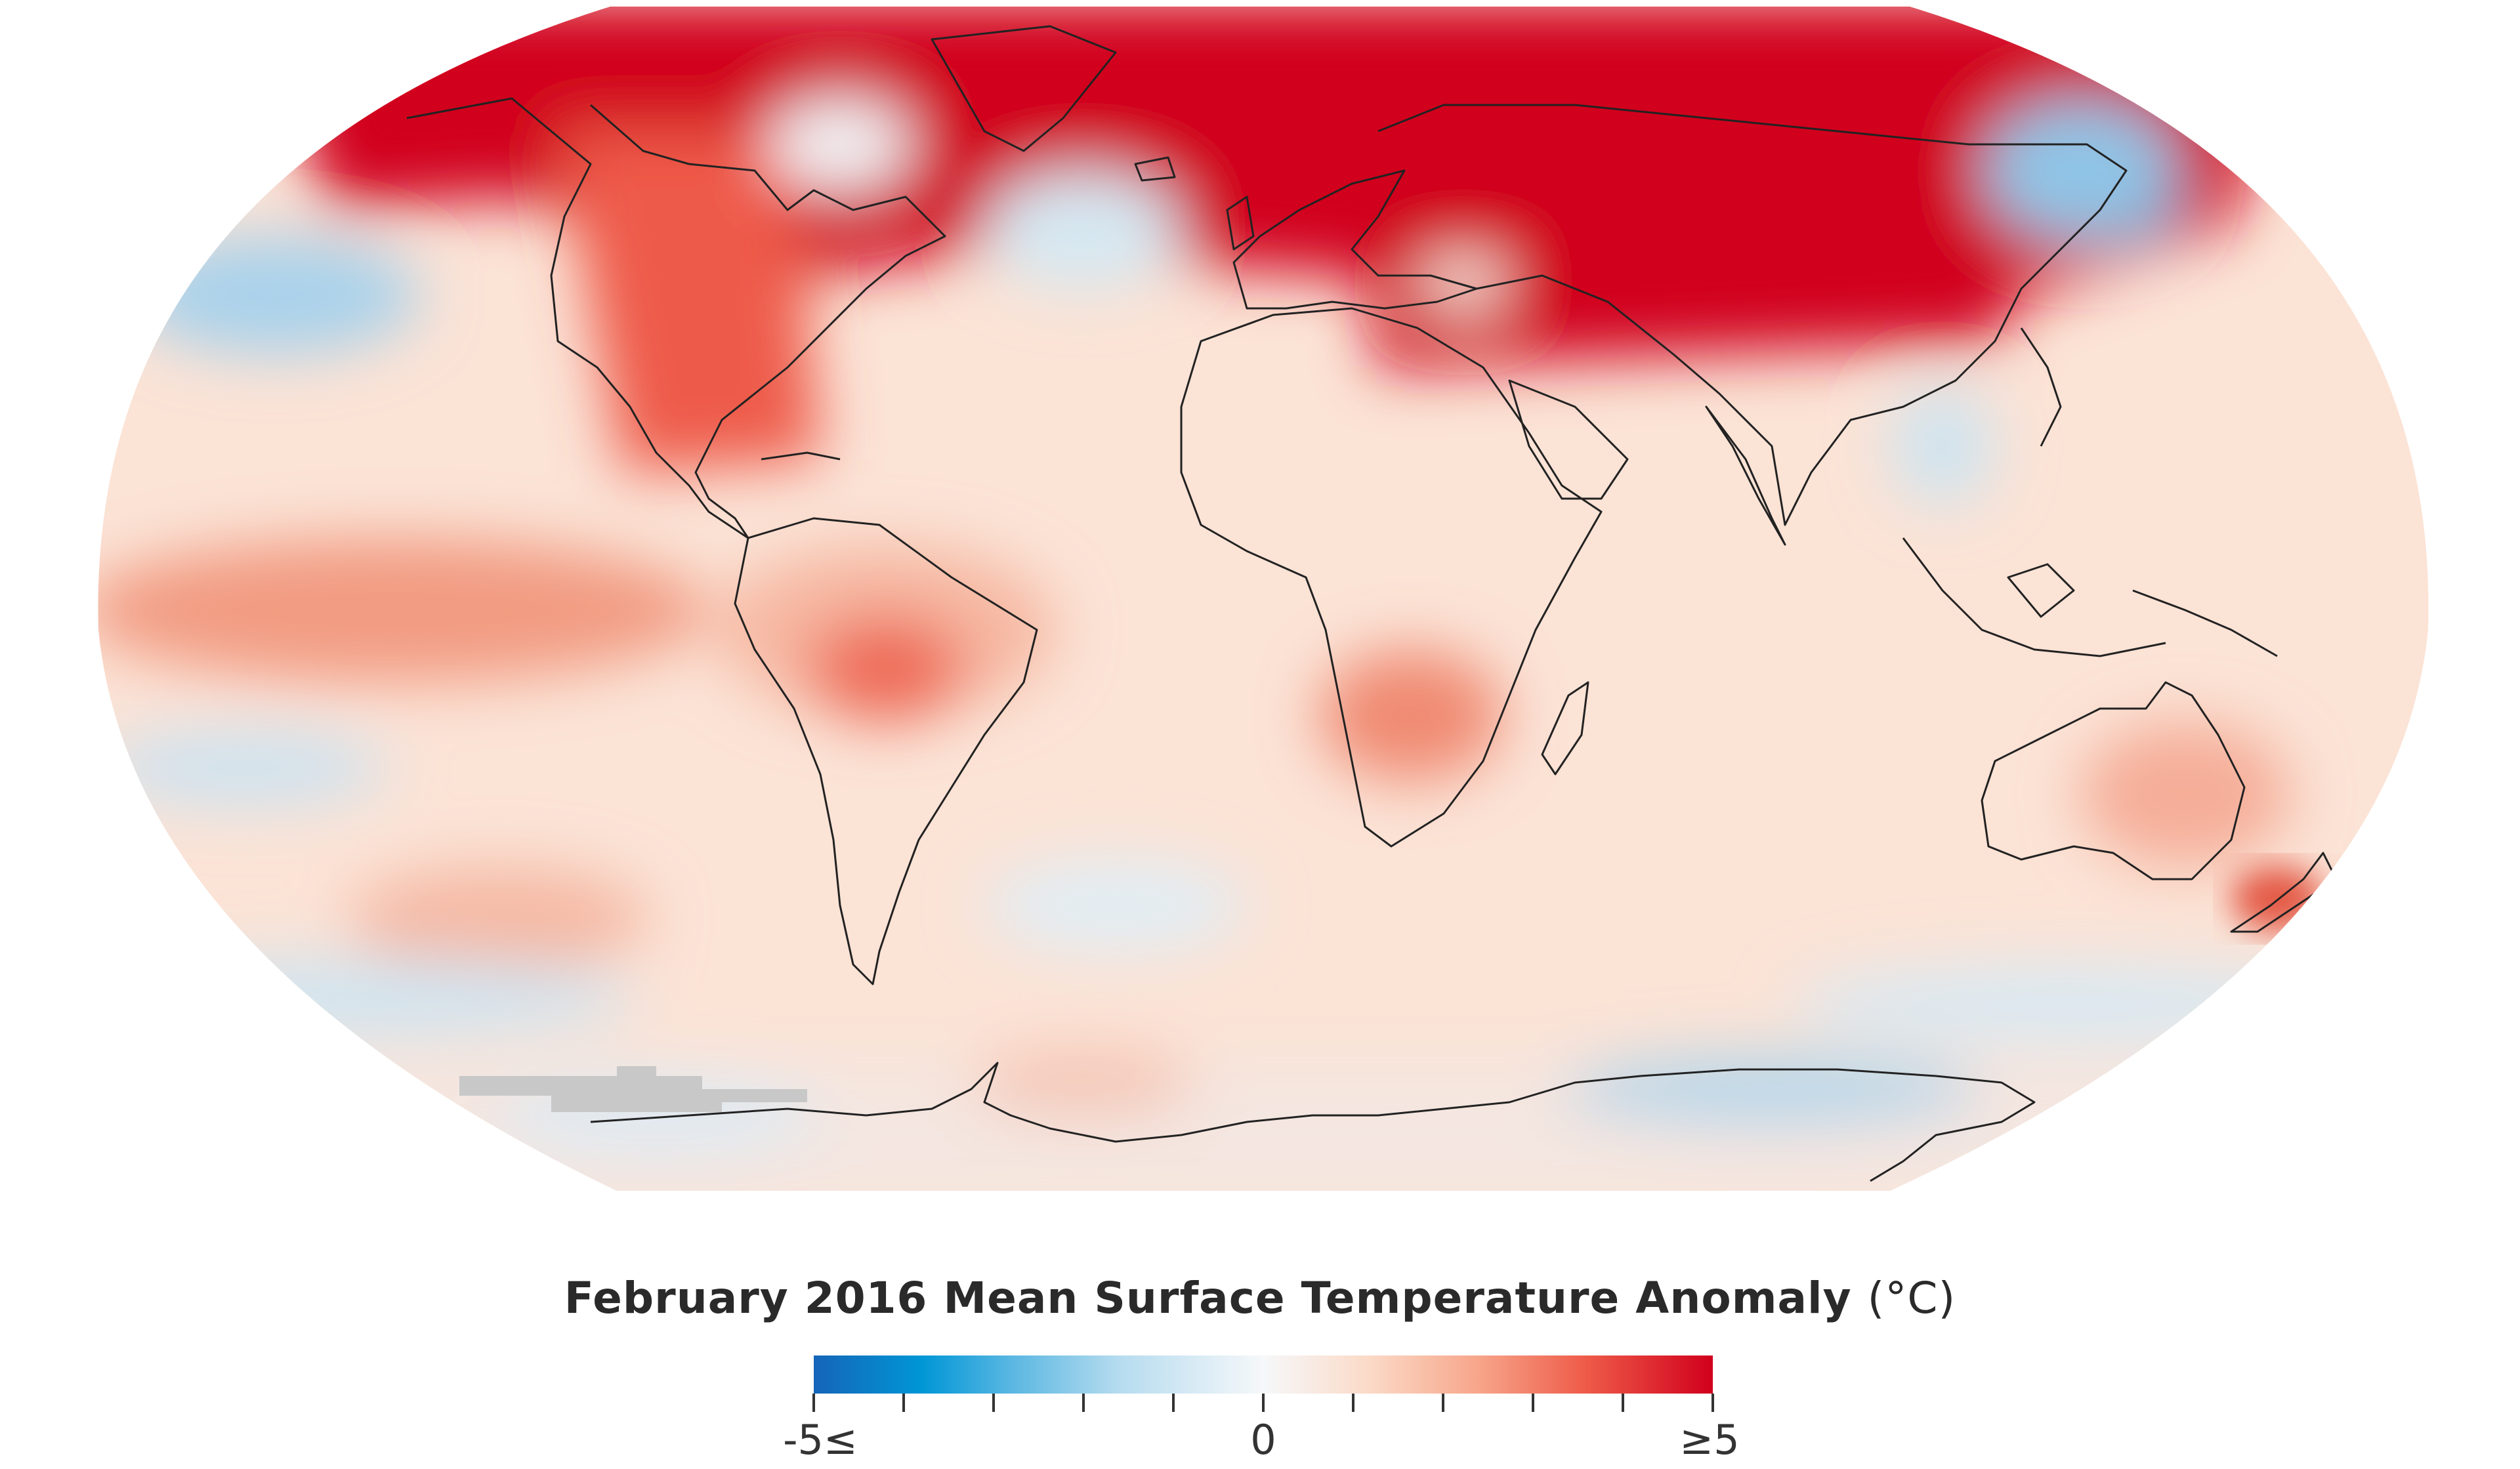 This screenshot has height=1469, width=2520. What do you see at coordinates (1263, 1440) in the screenshot?
I see `legend-mid-label: 0` at bounding box center [1263, 1440].